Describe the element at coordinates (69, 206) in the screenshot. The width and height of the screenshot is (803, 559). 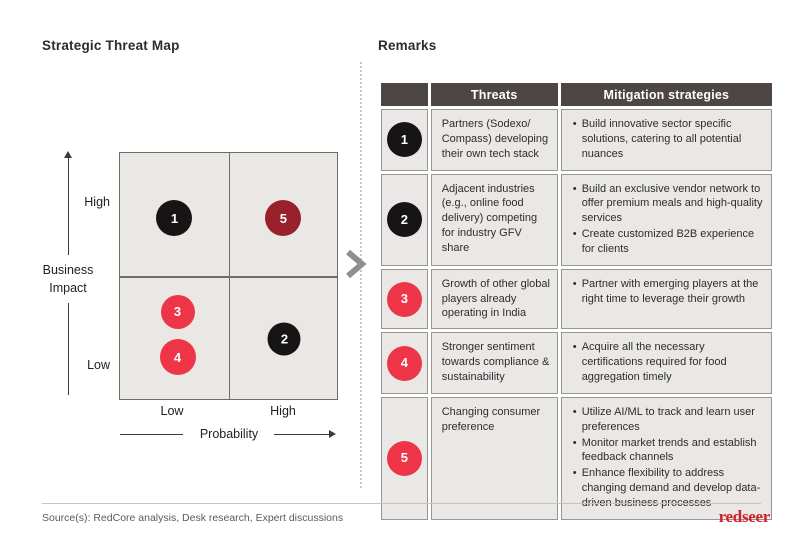
I see `y-axis-line-upper` at that location.